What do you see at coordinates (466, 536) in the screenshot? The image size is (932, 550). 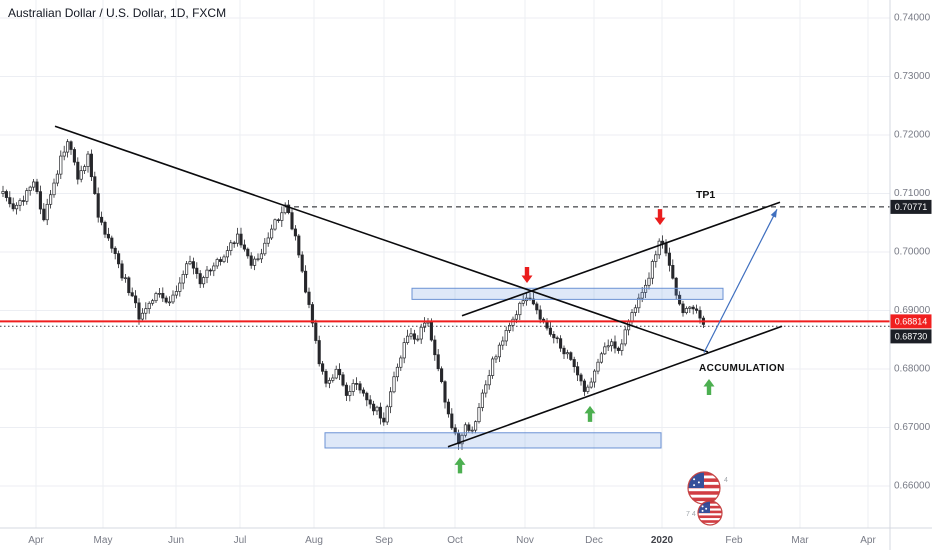 I see `time-axis: Apr May Jun Jul Aug Sep Oct Nov Dec 2020 Feb Mar Apr` at bounding box center [466, 536].